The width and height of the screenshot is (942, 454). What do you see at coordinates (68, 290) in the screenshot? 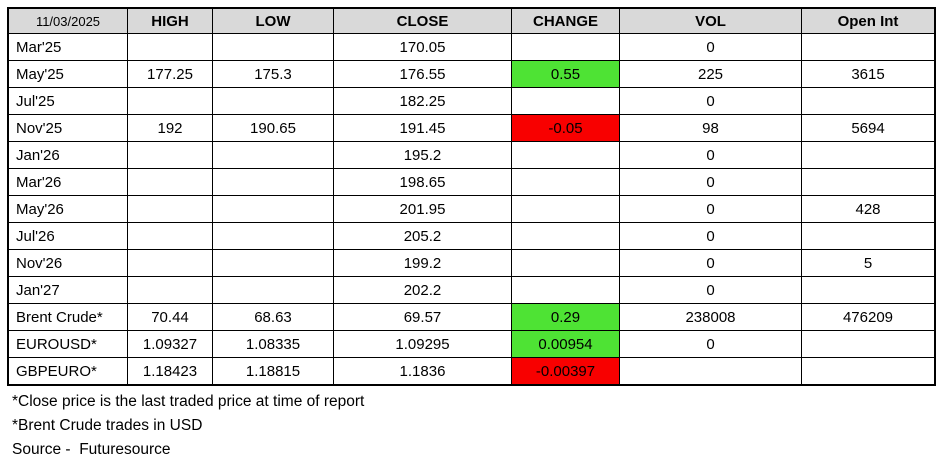
I see `contract-label: Jan'27` at bounding box center [68, 290].